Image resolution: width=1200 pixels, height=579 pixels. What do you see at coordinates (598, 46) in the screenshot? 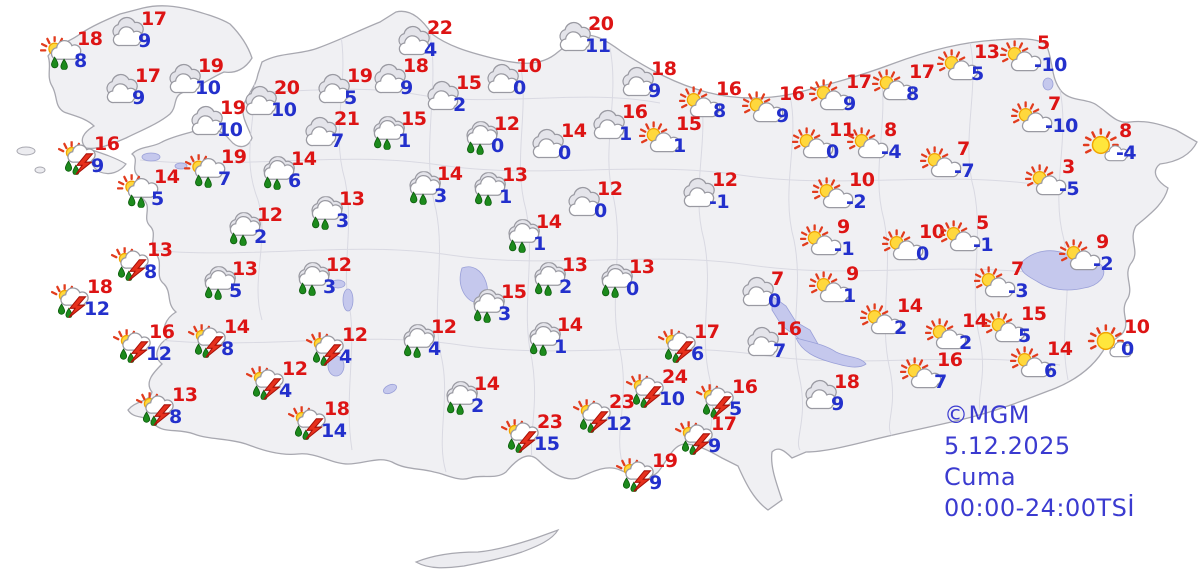
I see `low-temp: 11` at bounding box center [598, 46].